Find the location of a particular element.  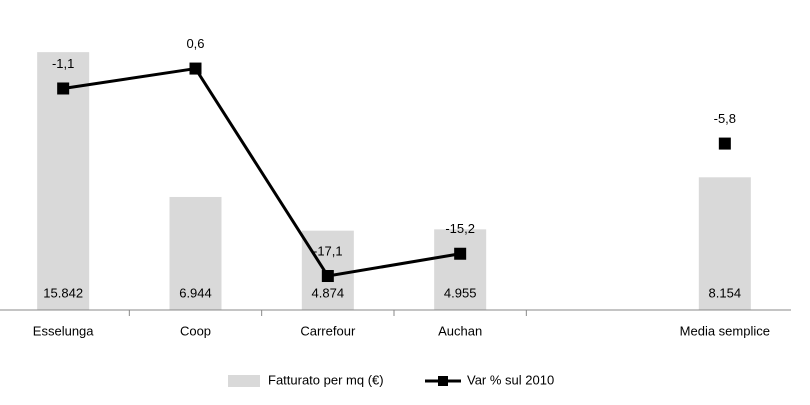

x-tick-label: Media semplice is located at coordinates (725, 330).